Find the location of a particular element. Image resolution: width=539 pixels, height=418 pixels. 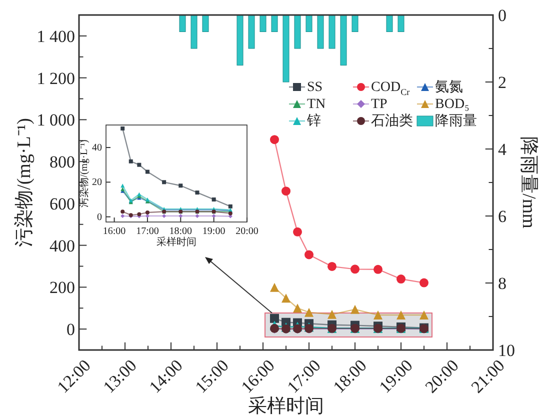

y-tick-label: 400 is located at coordinates (62, 245).